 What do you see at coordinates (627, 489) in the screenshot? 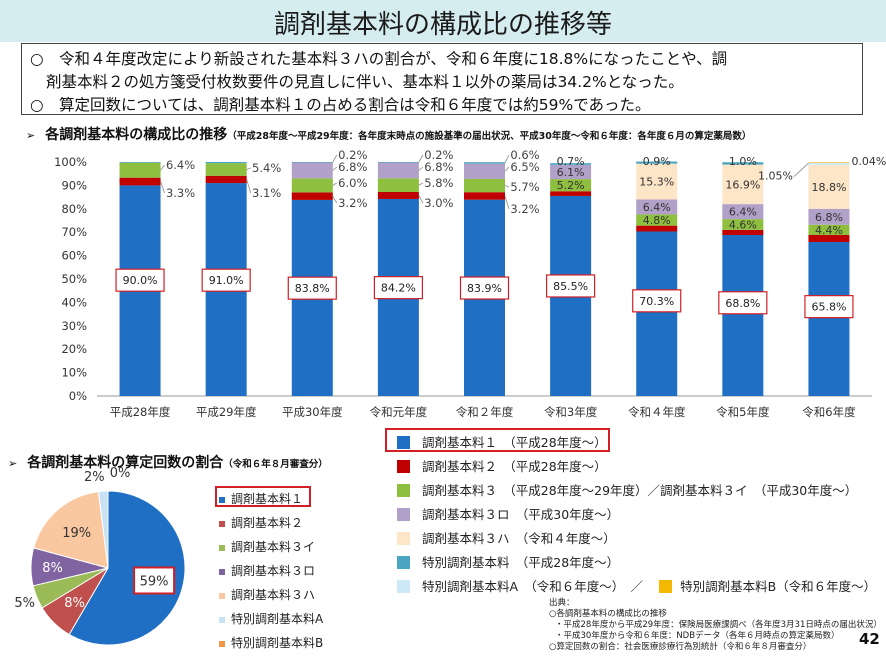
I see `legend-item: 調剤基本料３ （平成28年度～29年度）／調剤基本料３イ （平成30年度～）` at bounding box center [627, 489].